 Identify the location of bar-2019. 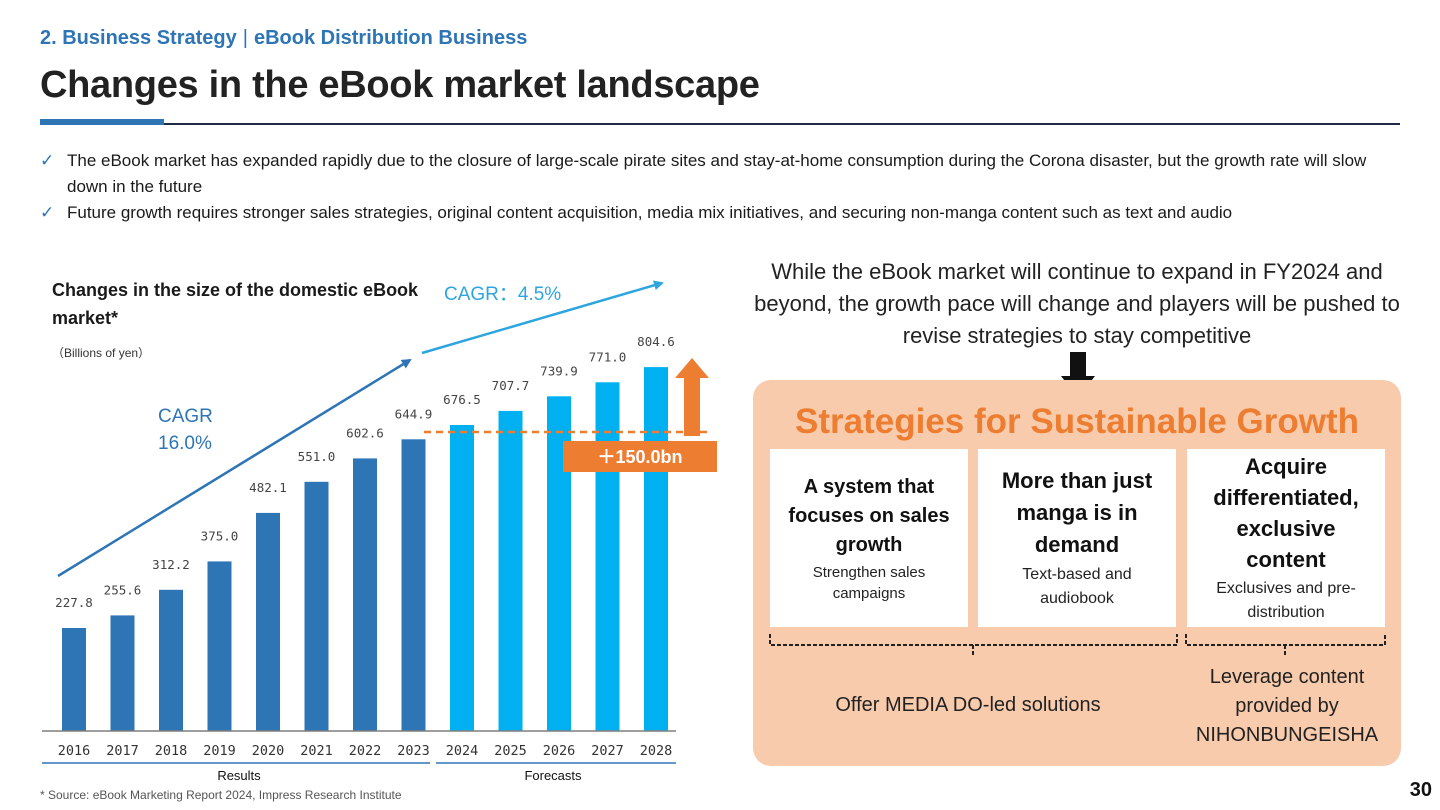
(219, 646).